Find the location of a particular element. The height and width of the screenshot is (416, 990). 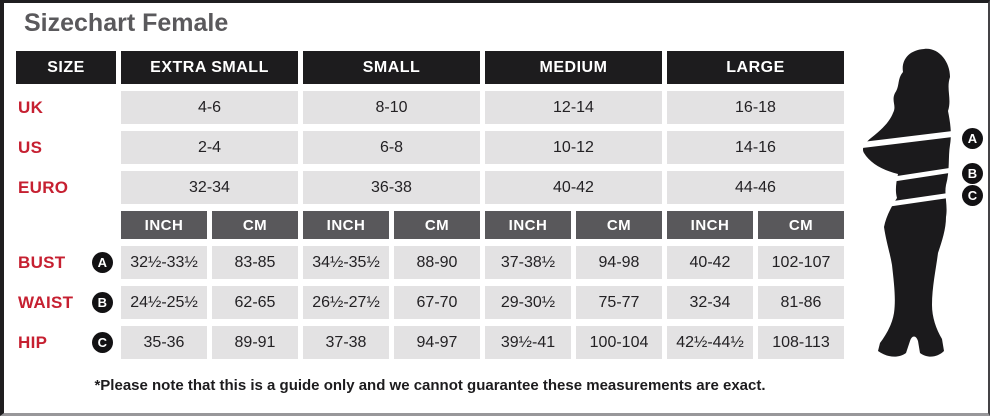

female-figure: A B C is located at coordinates (921, 207).